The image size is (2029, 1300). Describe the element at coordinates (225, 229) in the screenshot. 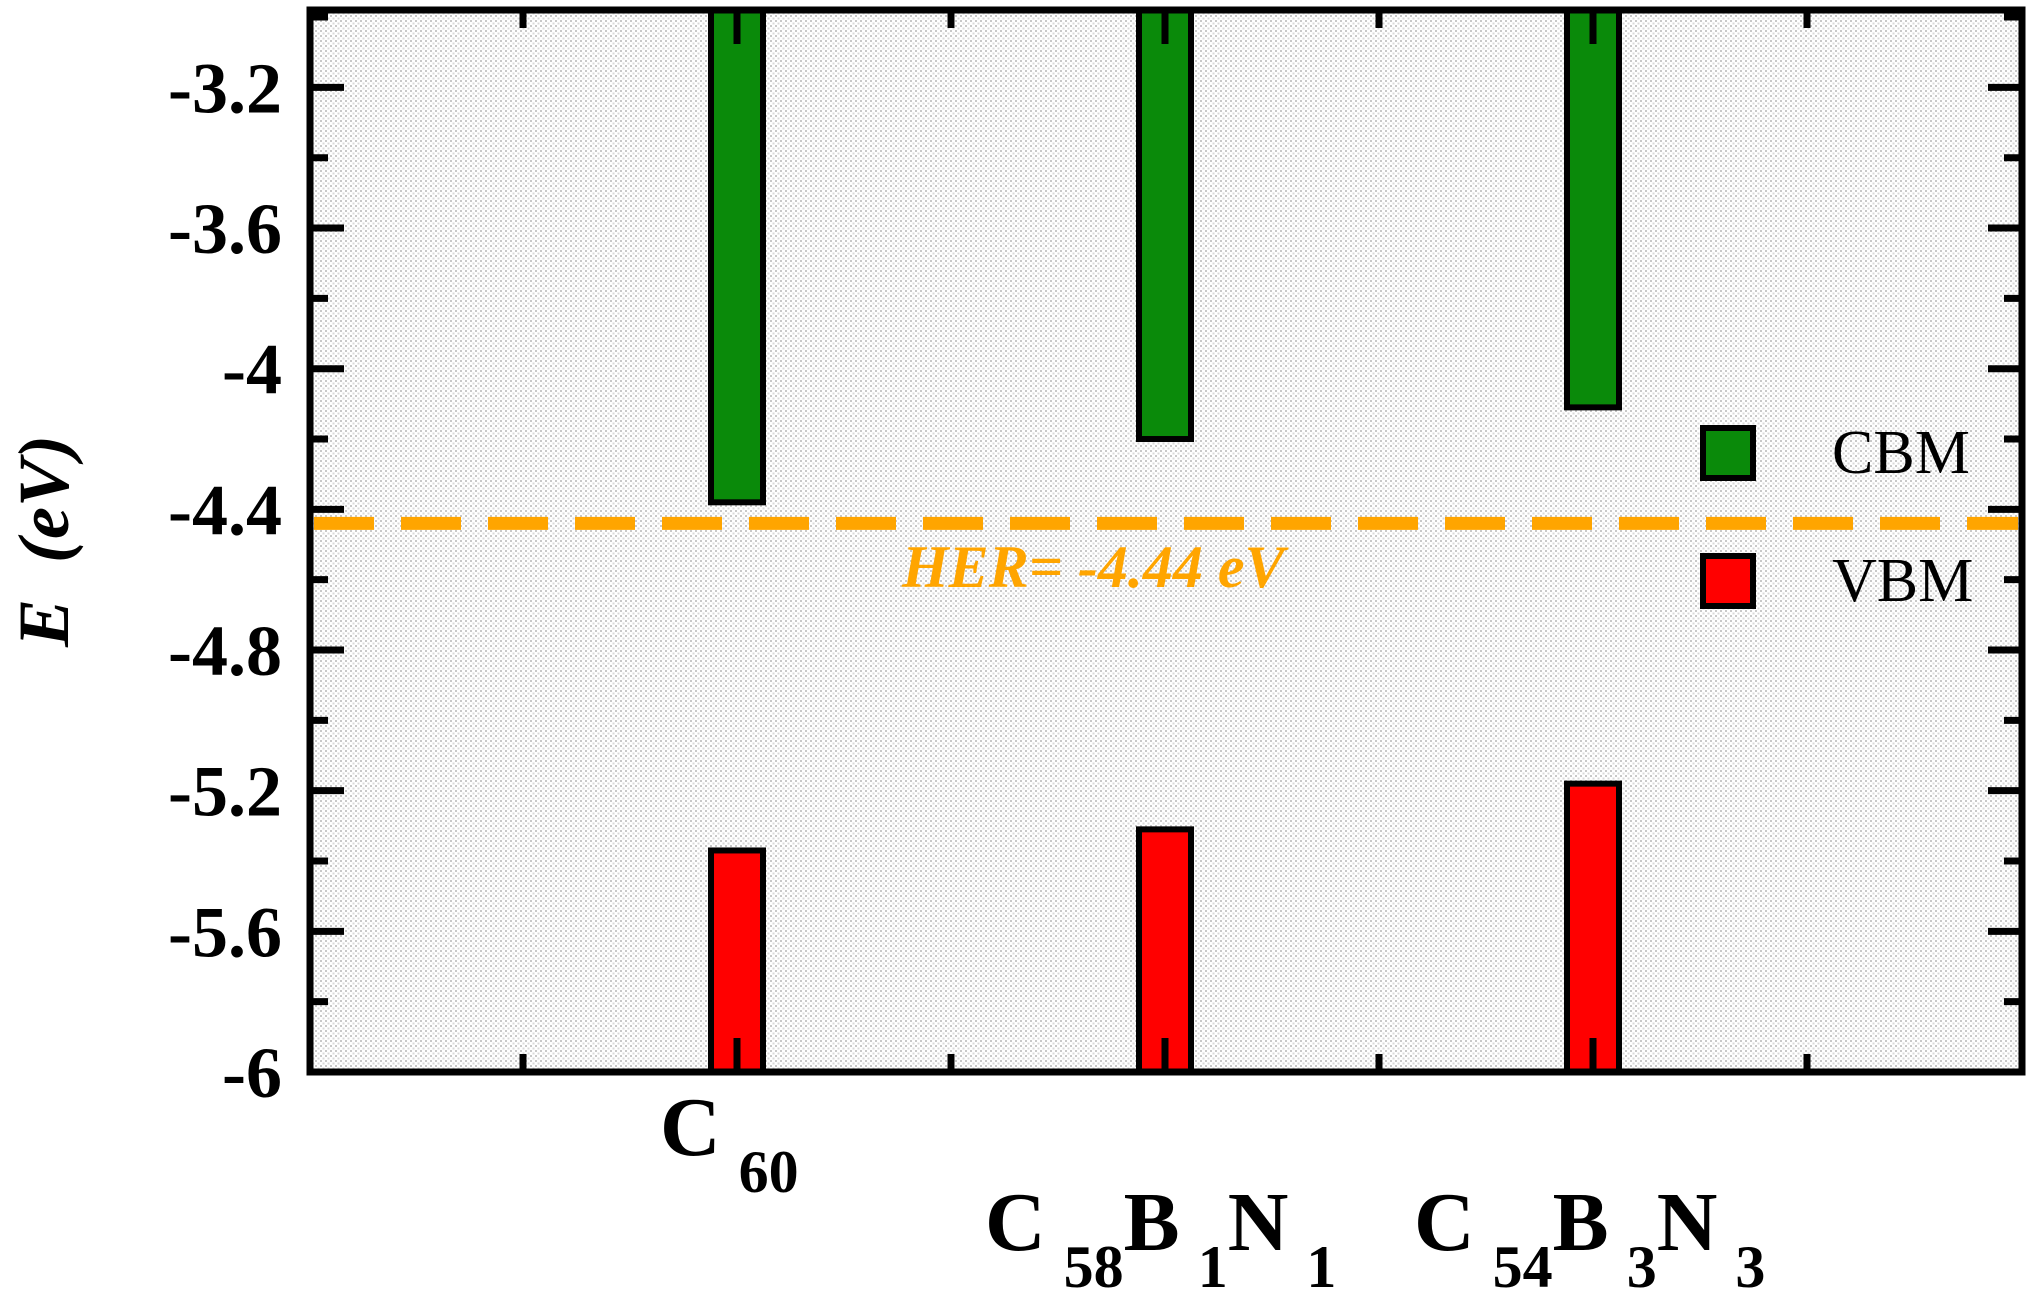

I see `y-tick-label: -3.6` at that location.